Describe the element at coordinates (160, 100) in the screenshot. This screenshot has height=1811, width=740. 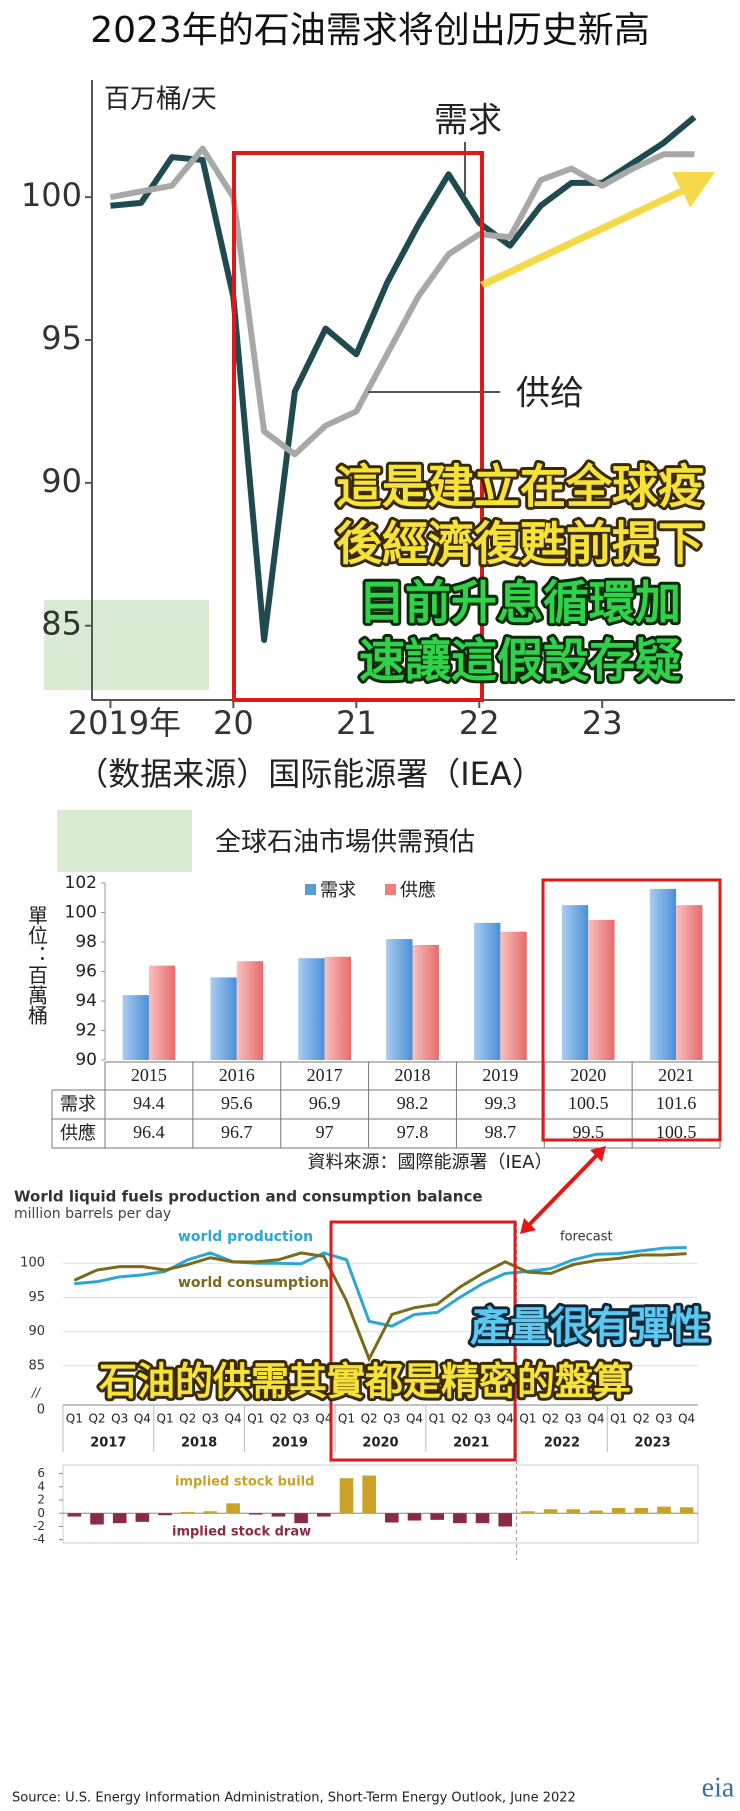
I see `y-axis-label: 百万桶/天` at that location.